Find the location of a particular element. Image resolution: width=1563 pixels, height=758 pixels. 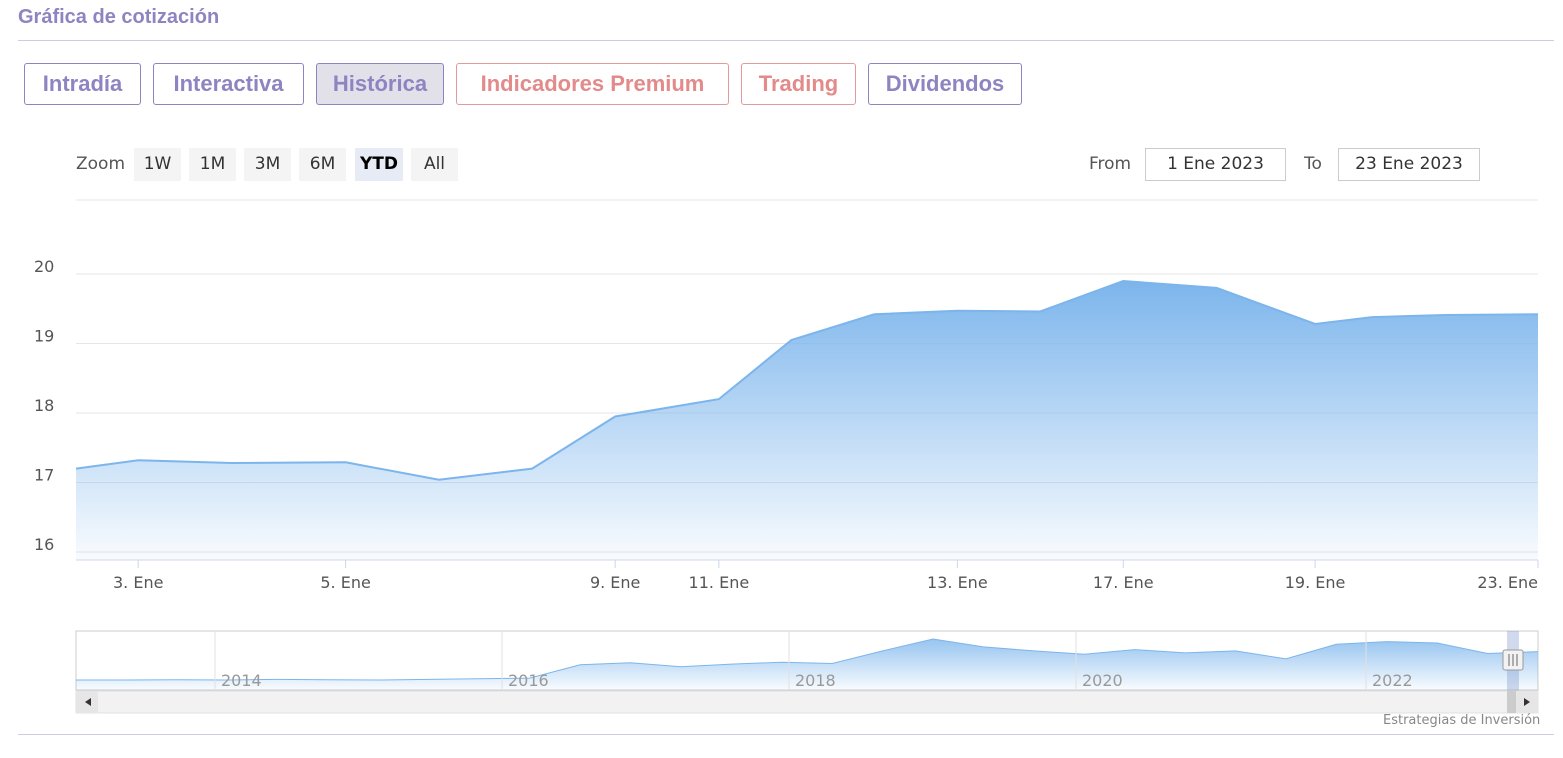

x-tick-label: 9. Ene is located at coordinates (615, 582).